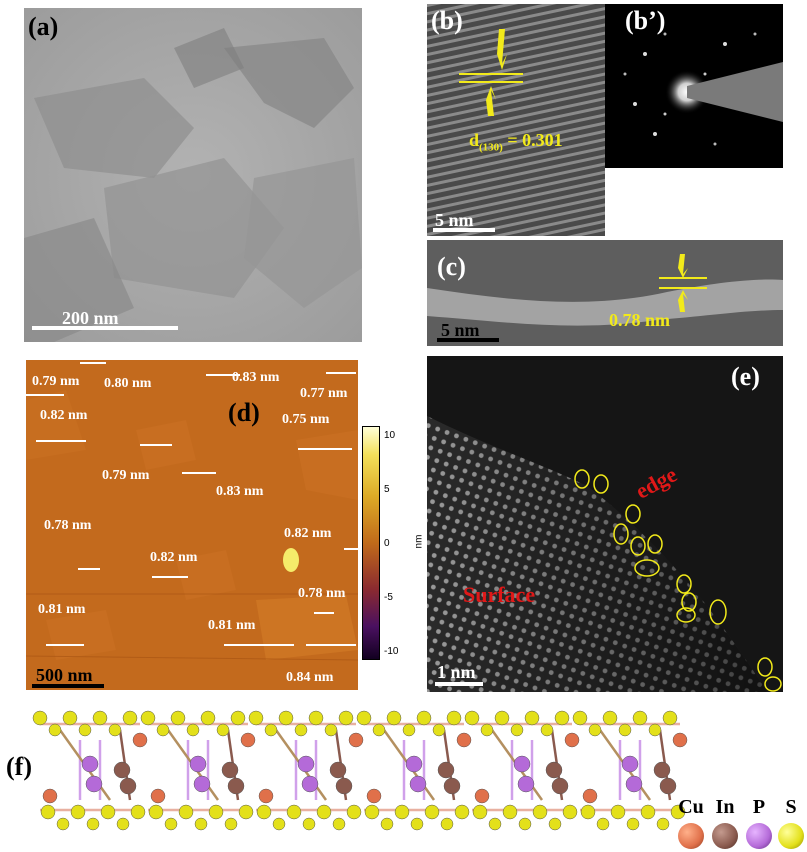  I want to click on panel-b-prime-label: (b’), so click(645, 20).